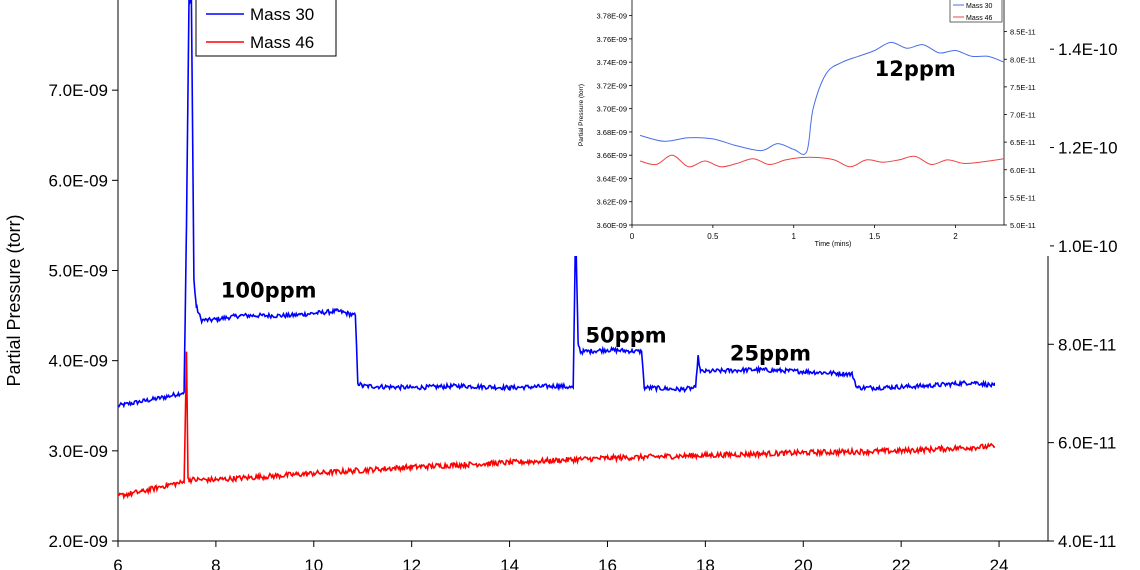 Image resolution: width=1140 pixels, height=570 pixels. Describe the element at coordinates (1088, 246) in the screenshot. I see `main-y2-tick-label: 1.0E-10` at that location.